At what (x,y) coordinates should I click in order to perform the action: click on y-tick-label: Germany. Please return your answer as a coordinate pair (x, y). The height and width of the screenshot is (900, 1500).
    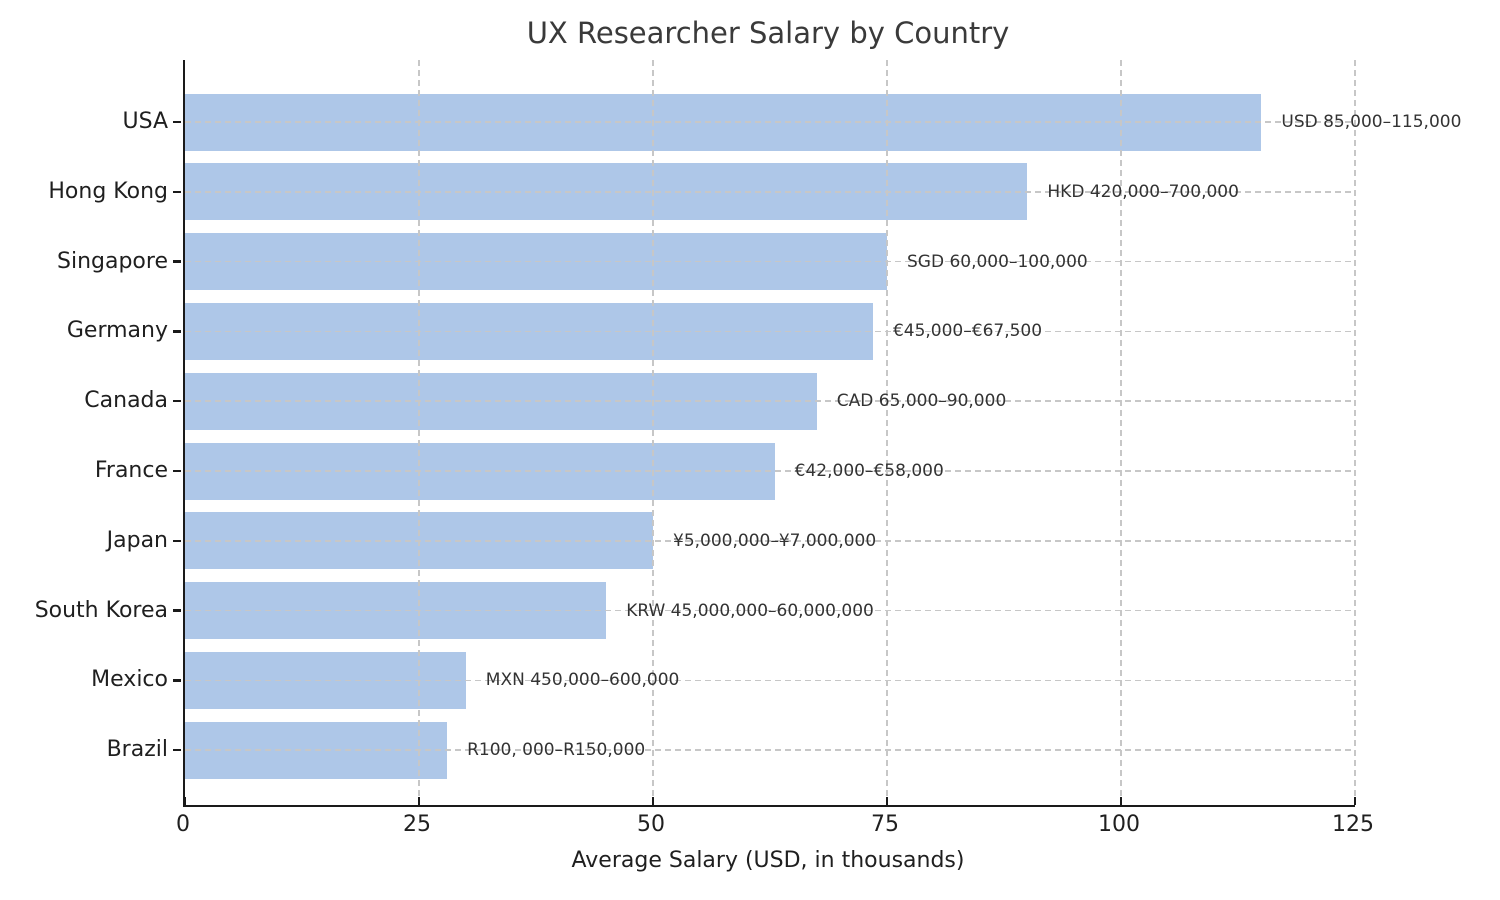
    Looking at the image, I should click on (117, 331).